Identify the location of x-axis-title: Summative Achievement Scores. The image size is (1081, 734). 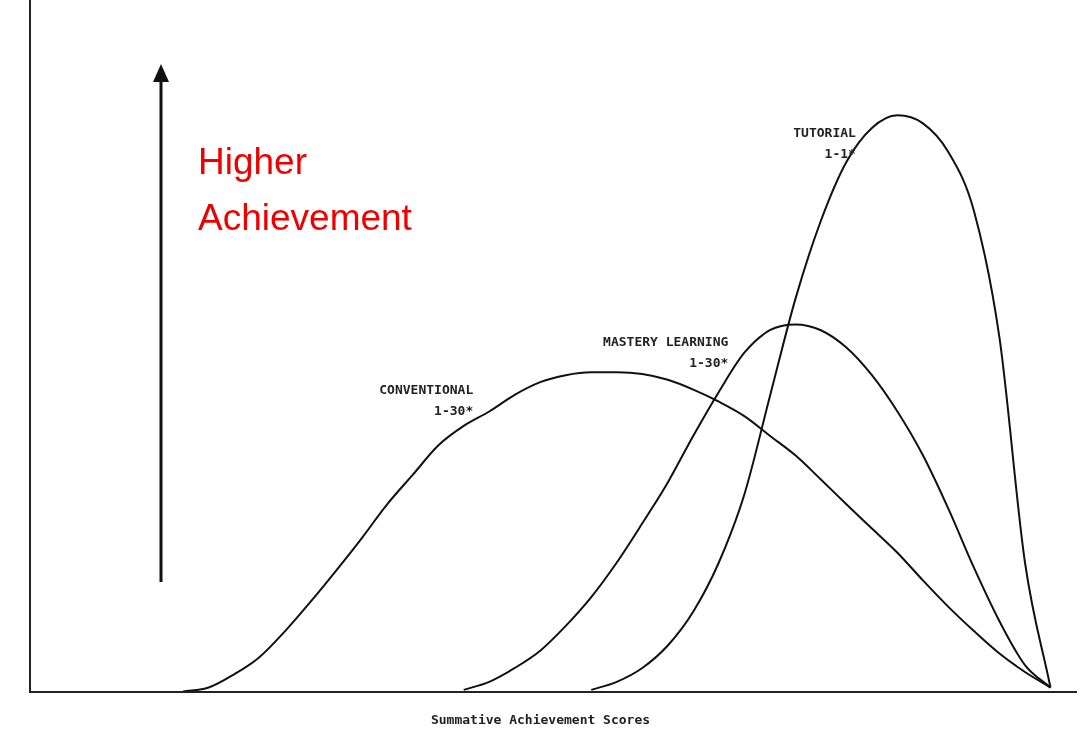
(540, 719).